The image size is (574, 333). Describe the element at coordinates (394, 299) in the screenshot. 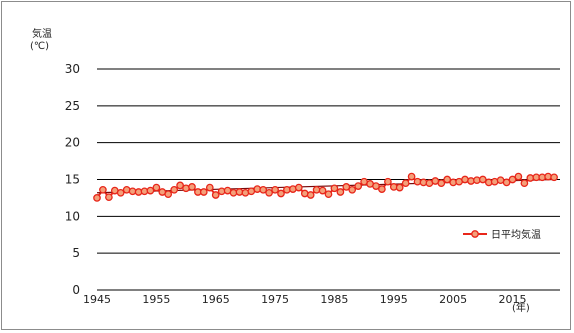

I see `x-tick-label: 1995` at that location.